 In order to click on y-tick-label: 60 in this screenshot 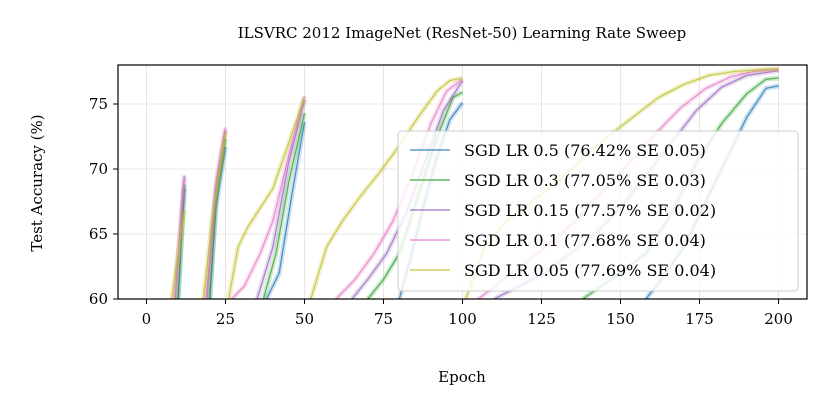, I will do `click(98, 299)`.